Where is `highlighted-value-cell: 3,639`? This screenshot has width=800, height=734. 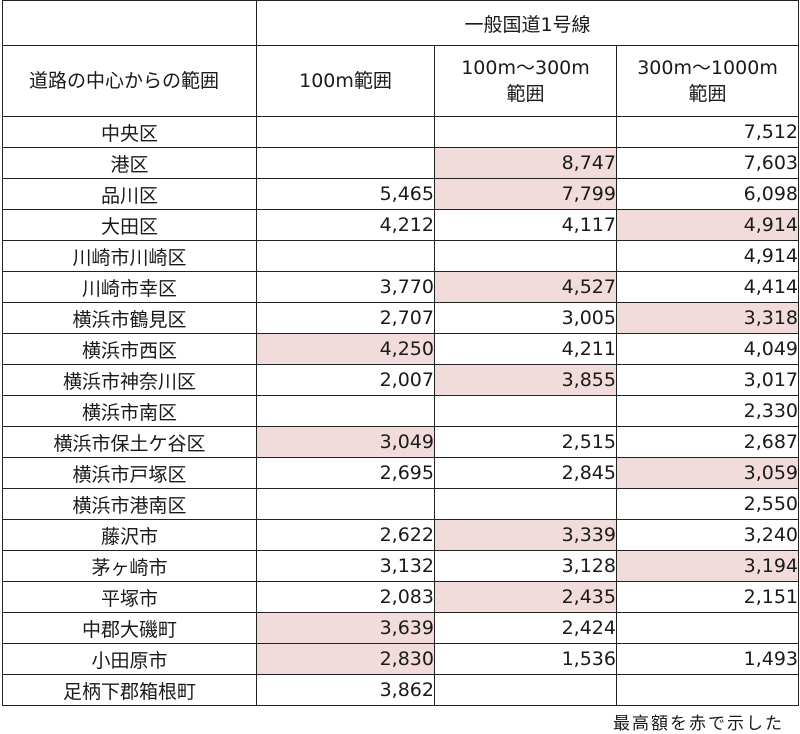 highlighted-value-cell: 3,639 is located at coordinates (345, 628).